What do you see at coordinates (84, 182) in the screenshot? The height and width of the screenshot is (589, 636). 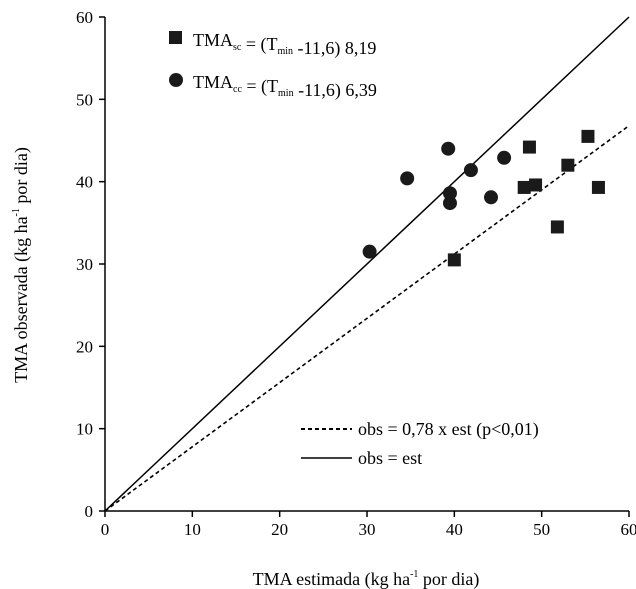 I see `y-tick-label: 40` at bounding box center [84, 182].